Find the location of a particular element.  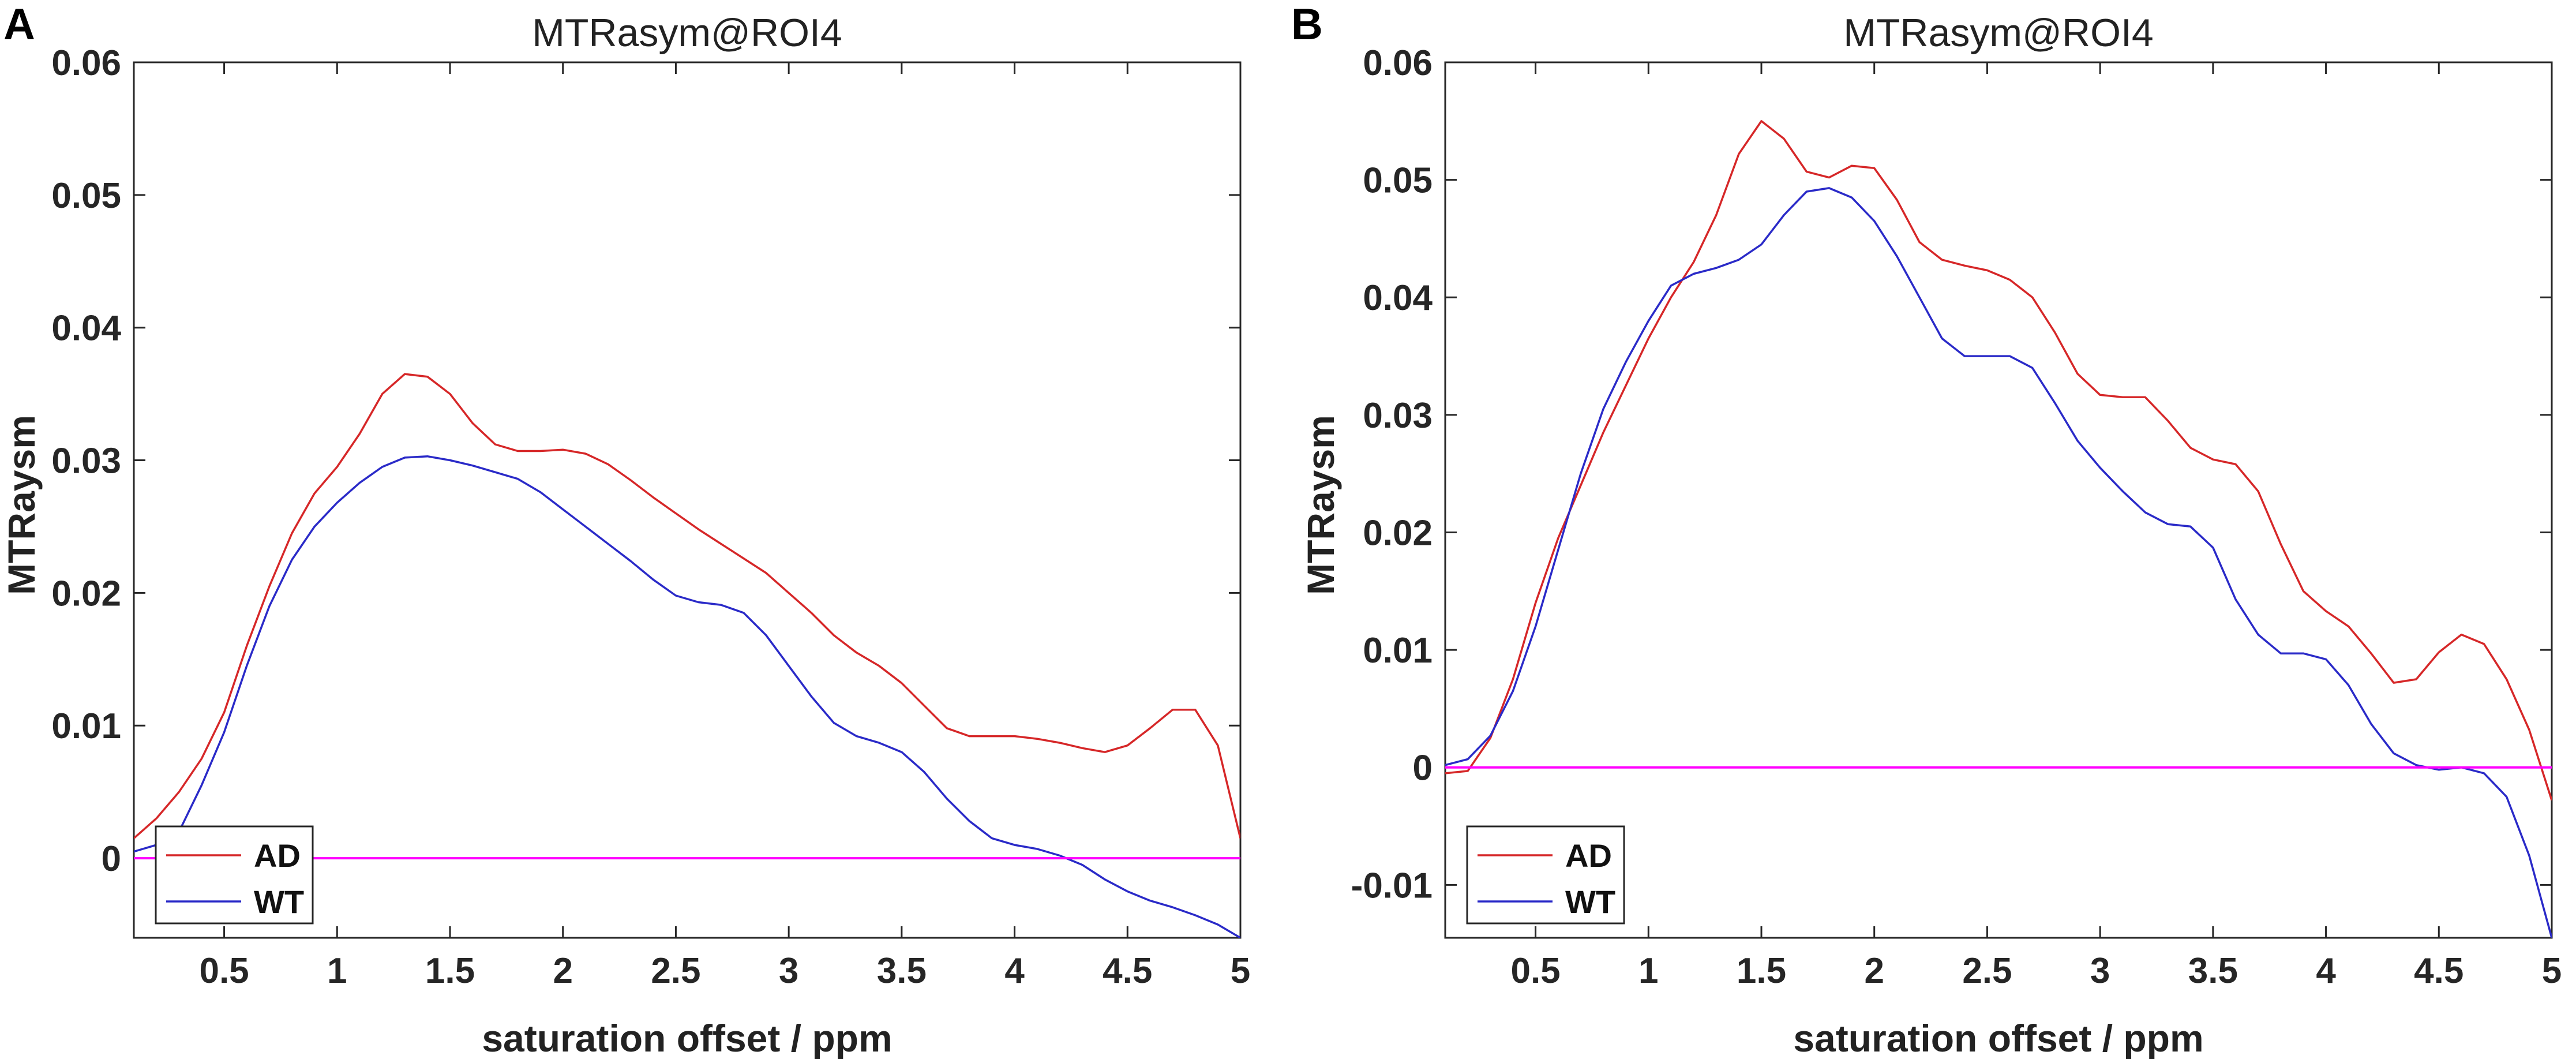

chart-title-b: MTRasym@ROI4 is located at coordinates (1998, 33).